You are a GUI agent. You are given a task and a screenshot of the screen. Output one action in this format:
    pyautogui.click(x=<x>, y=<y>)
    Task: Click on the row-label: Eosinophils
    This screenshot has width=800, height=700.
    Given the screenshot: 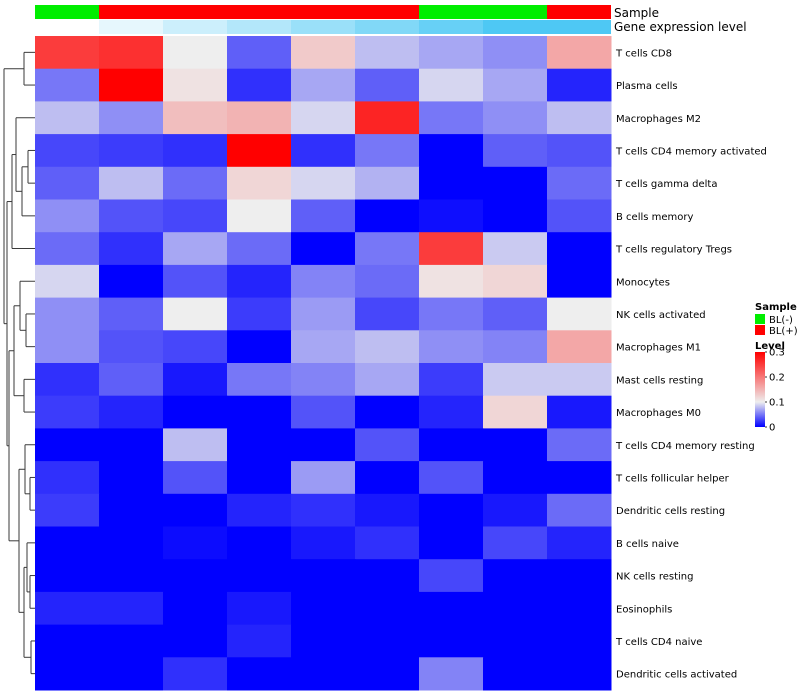 What is the action you would take?
    pyautogui.click(x=644, y=609)
    